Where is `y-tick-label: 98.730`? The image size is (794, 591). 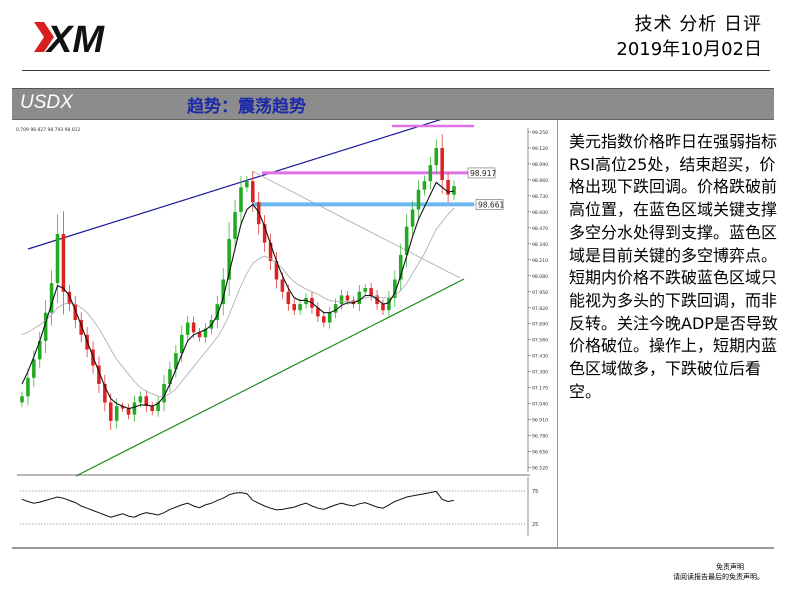
y-tick-label: 98.730 is located at coordinates (540, 197).